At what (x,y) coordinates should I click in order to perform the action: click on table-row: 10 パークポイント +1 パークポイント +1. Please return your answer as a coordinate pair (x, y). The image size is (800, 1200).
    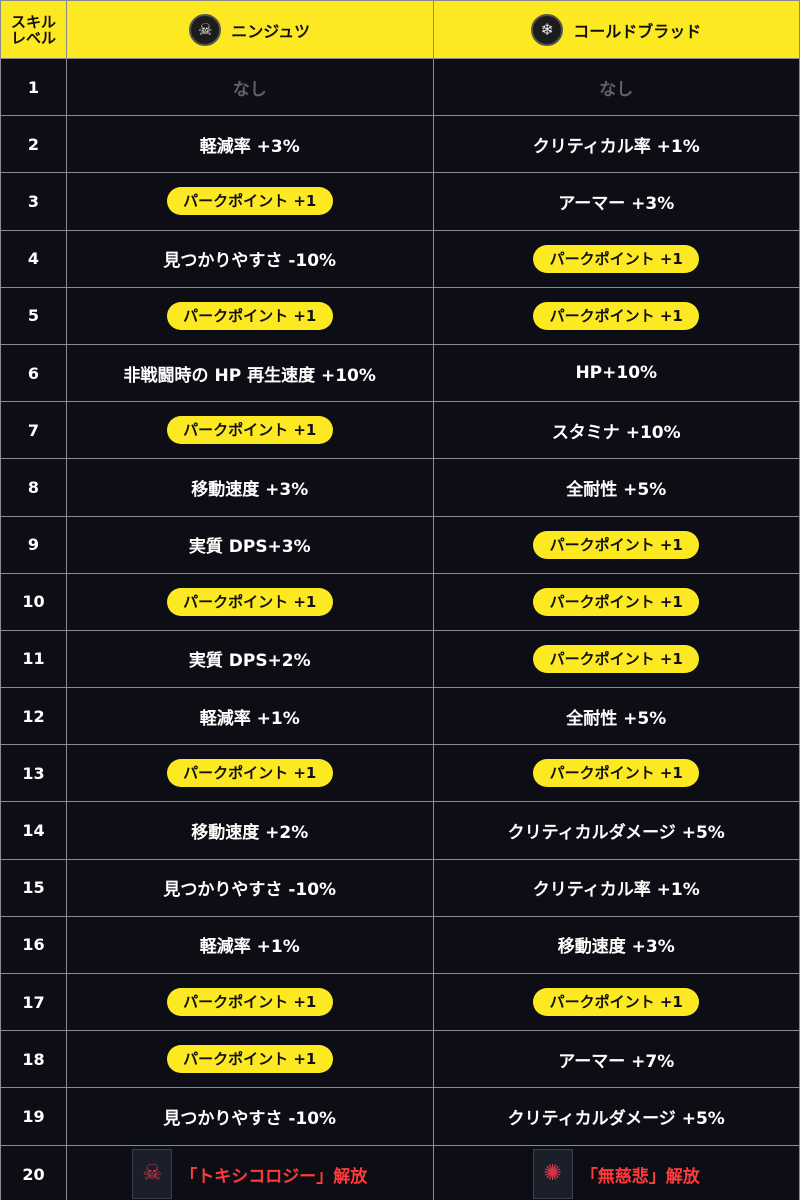
    Looking at the image, I should click on (400, 601).